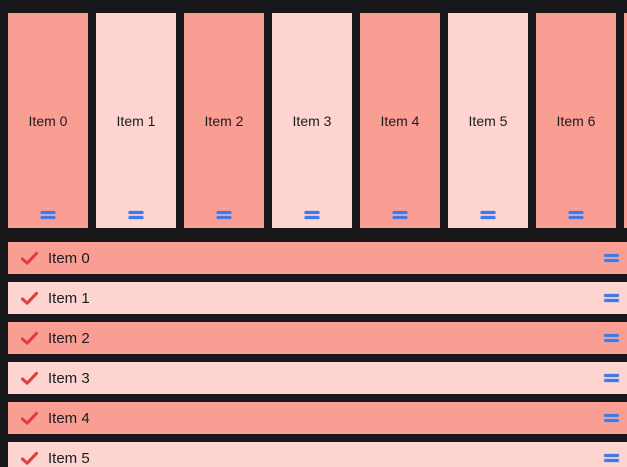 The width and height of the screenshot is (627, 467). I want to click on row-label: Item 4, so click(69, 418).